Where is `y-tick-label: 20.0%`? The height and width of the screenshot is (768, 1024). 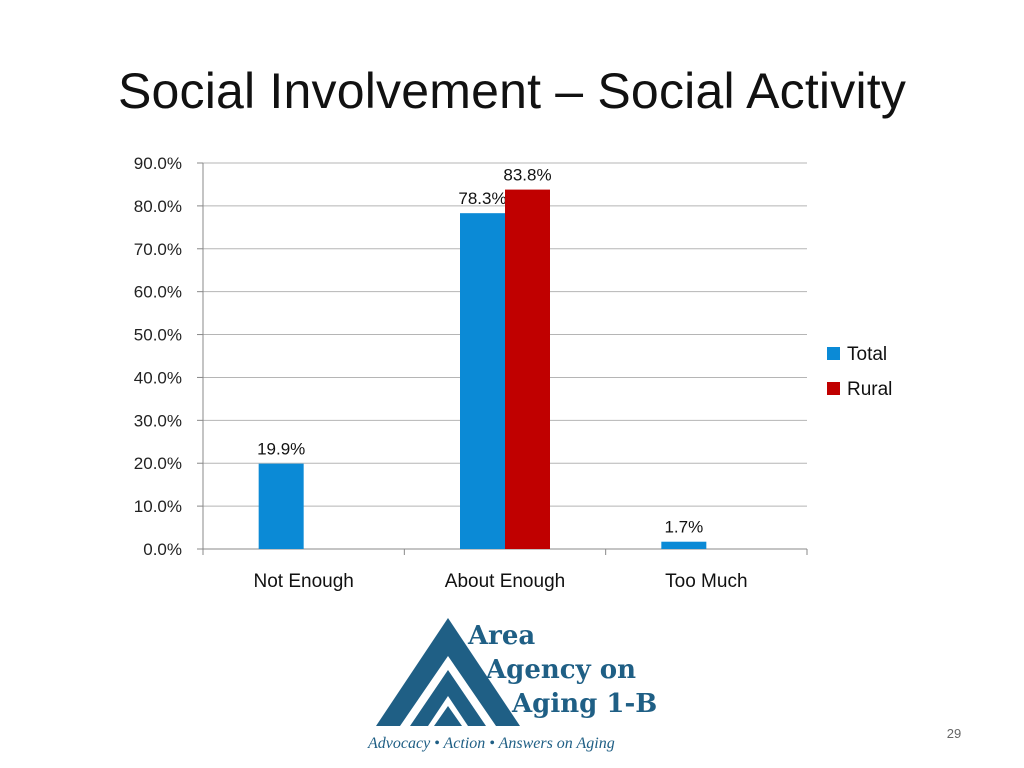
y-tick-label: 20.0% is located at coordinates (158, 463).